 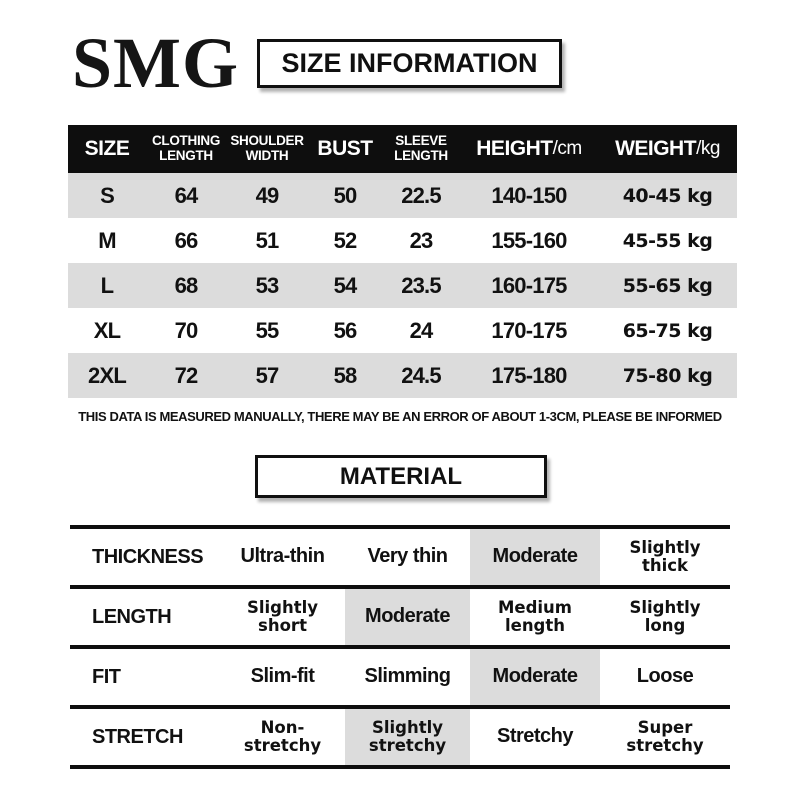 What do you see at coordinates (156, 63) in the screenshot?
I see `brand-logo: SMG` at bounding box center [156, 63].